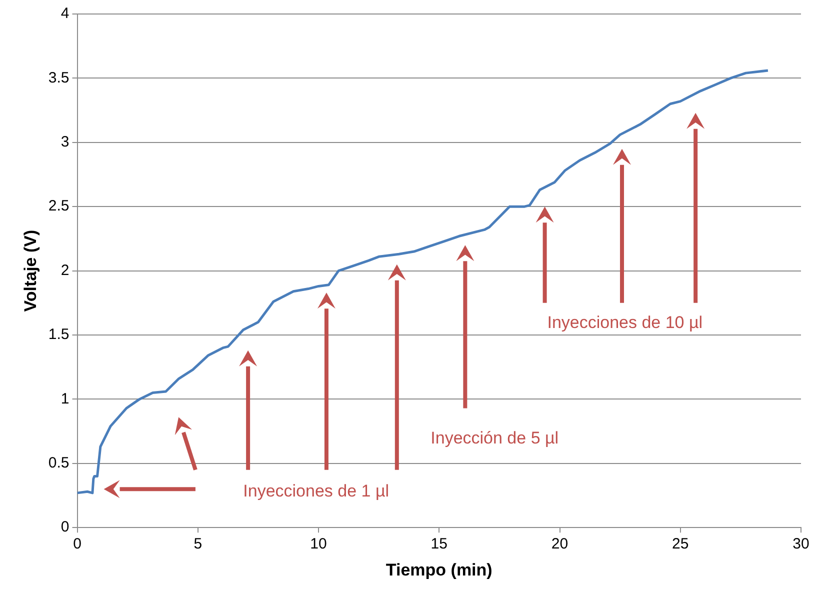  Describe the element at coordinates (77, 544) in the screenshot. I see `x-tick-label: 0` at that location.